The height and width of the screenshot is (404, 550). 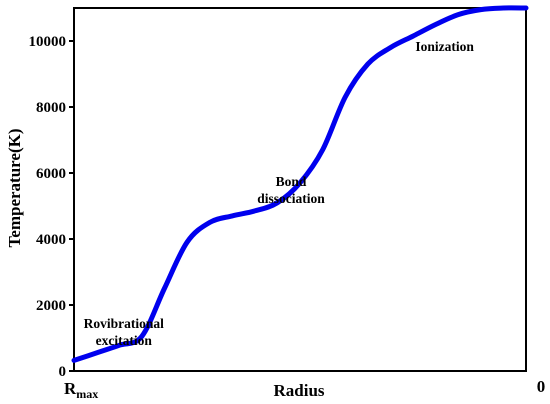 I want to click on y-tick-label: 4000, so click(x=51, y=240).